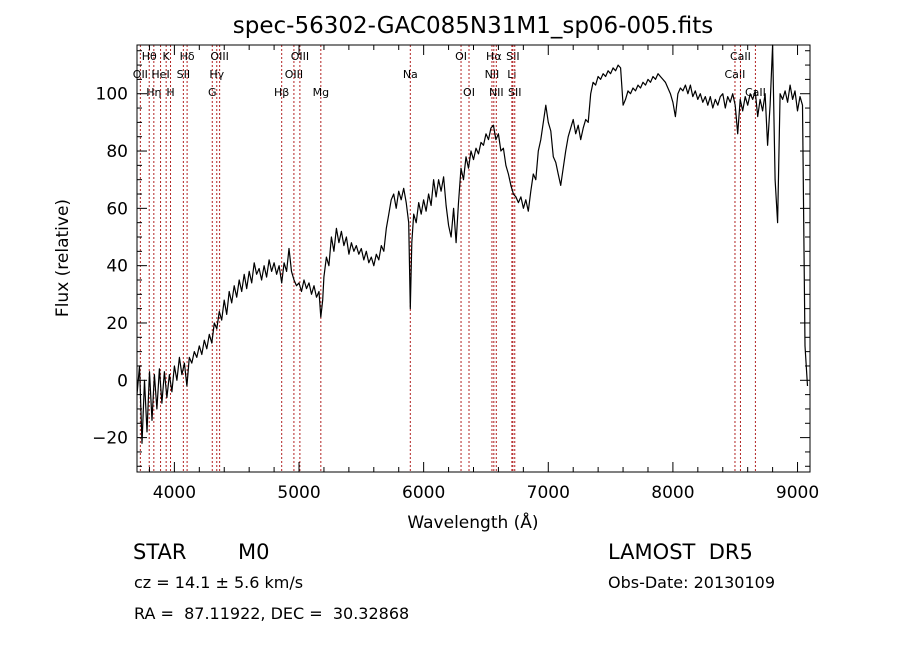  Describe the element at coordinates (174, 493) in the screenshot. I see `x-tick-label: 4000` at that location.